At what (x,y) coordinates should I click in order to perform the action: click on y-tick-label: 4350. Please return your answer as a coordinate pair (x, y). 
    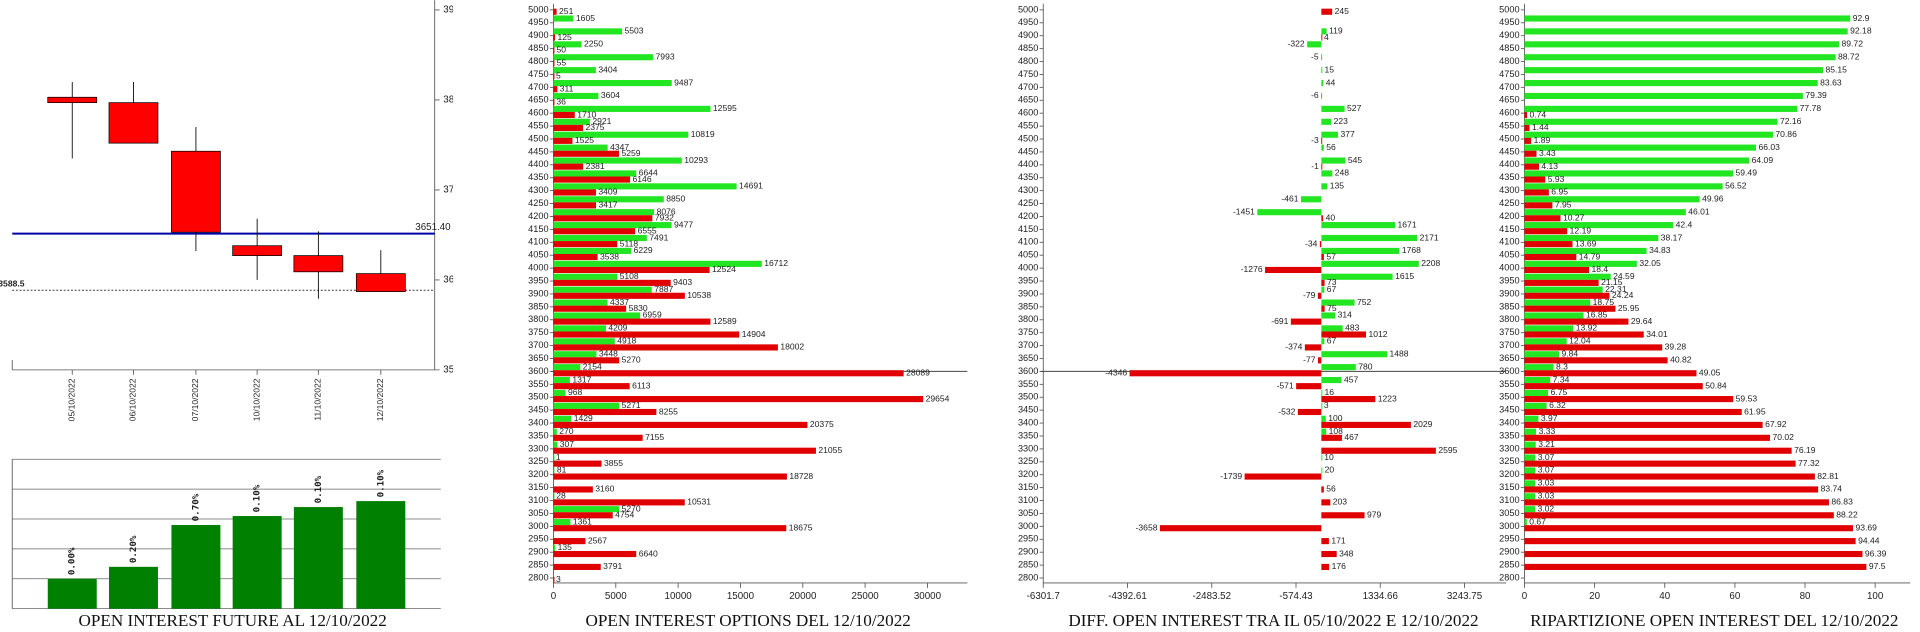
    Looking at the image, I should click on (1028, 177).